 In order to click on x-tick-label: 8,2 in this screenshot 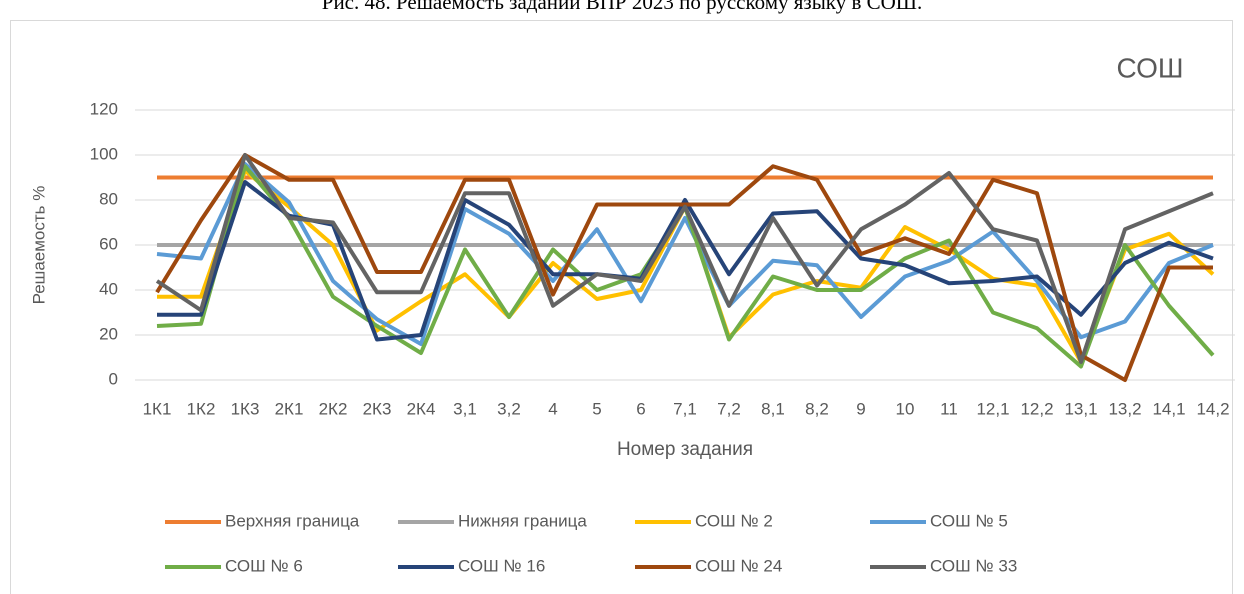, I will do `click(817, 408)`.